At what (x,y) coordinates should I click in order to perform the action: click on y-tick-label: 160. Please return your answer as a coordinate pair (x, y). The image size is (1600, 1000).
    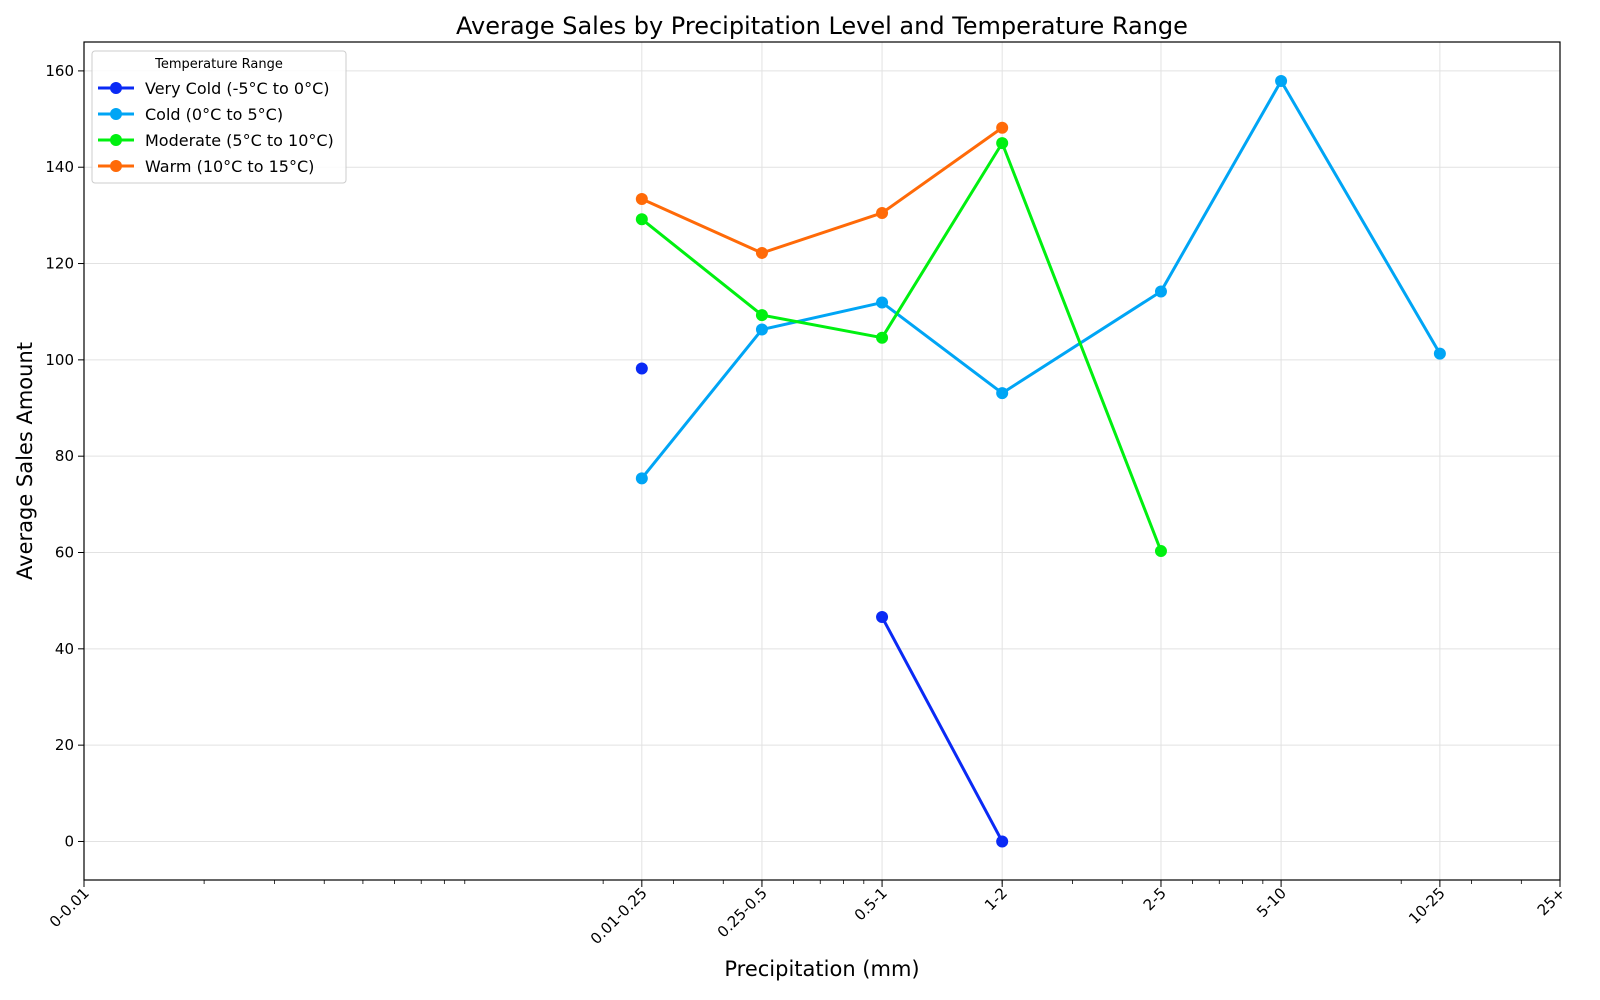
    Looking at the image, I should click on (59, 71).